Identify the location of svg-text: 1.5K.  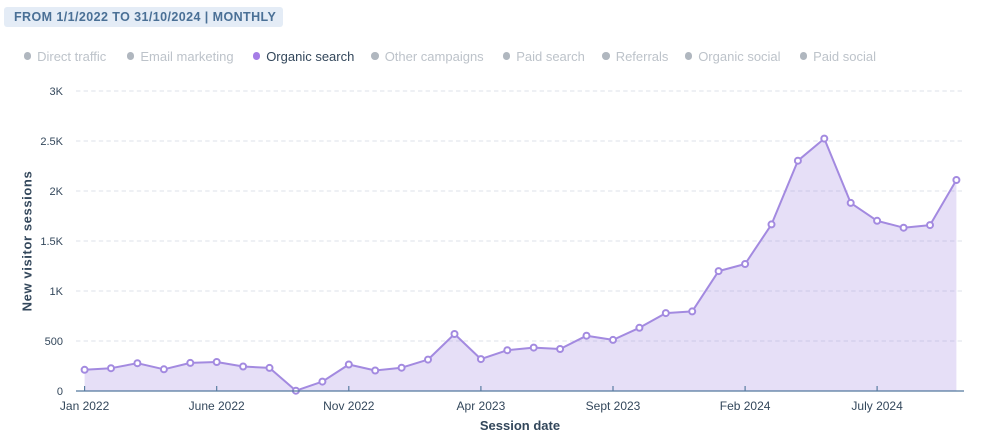
(51, 242).